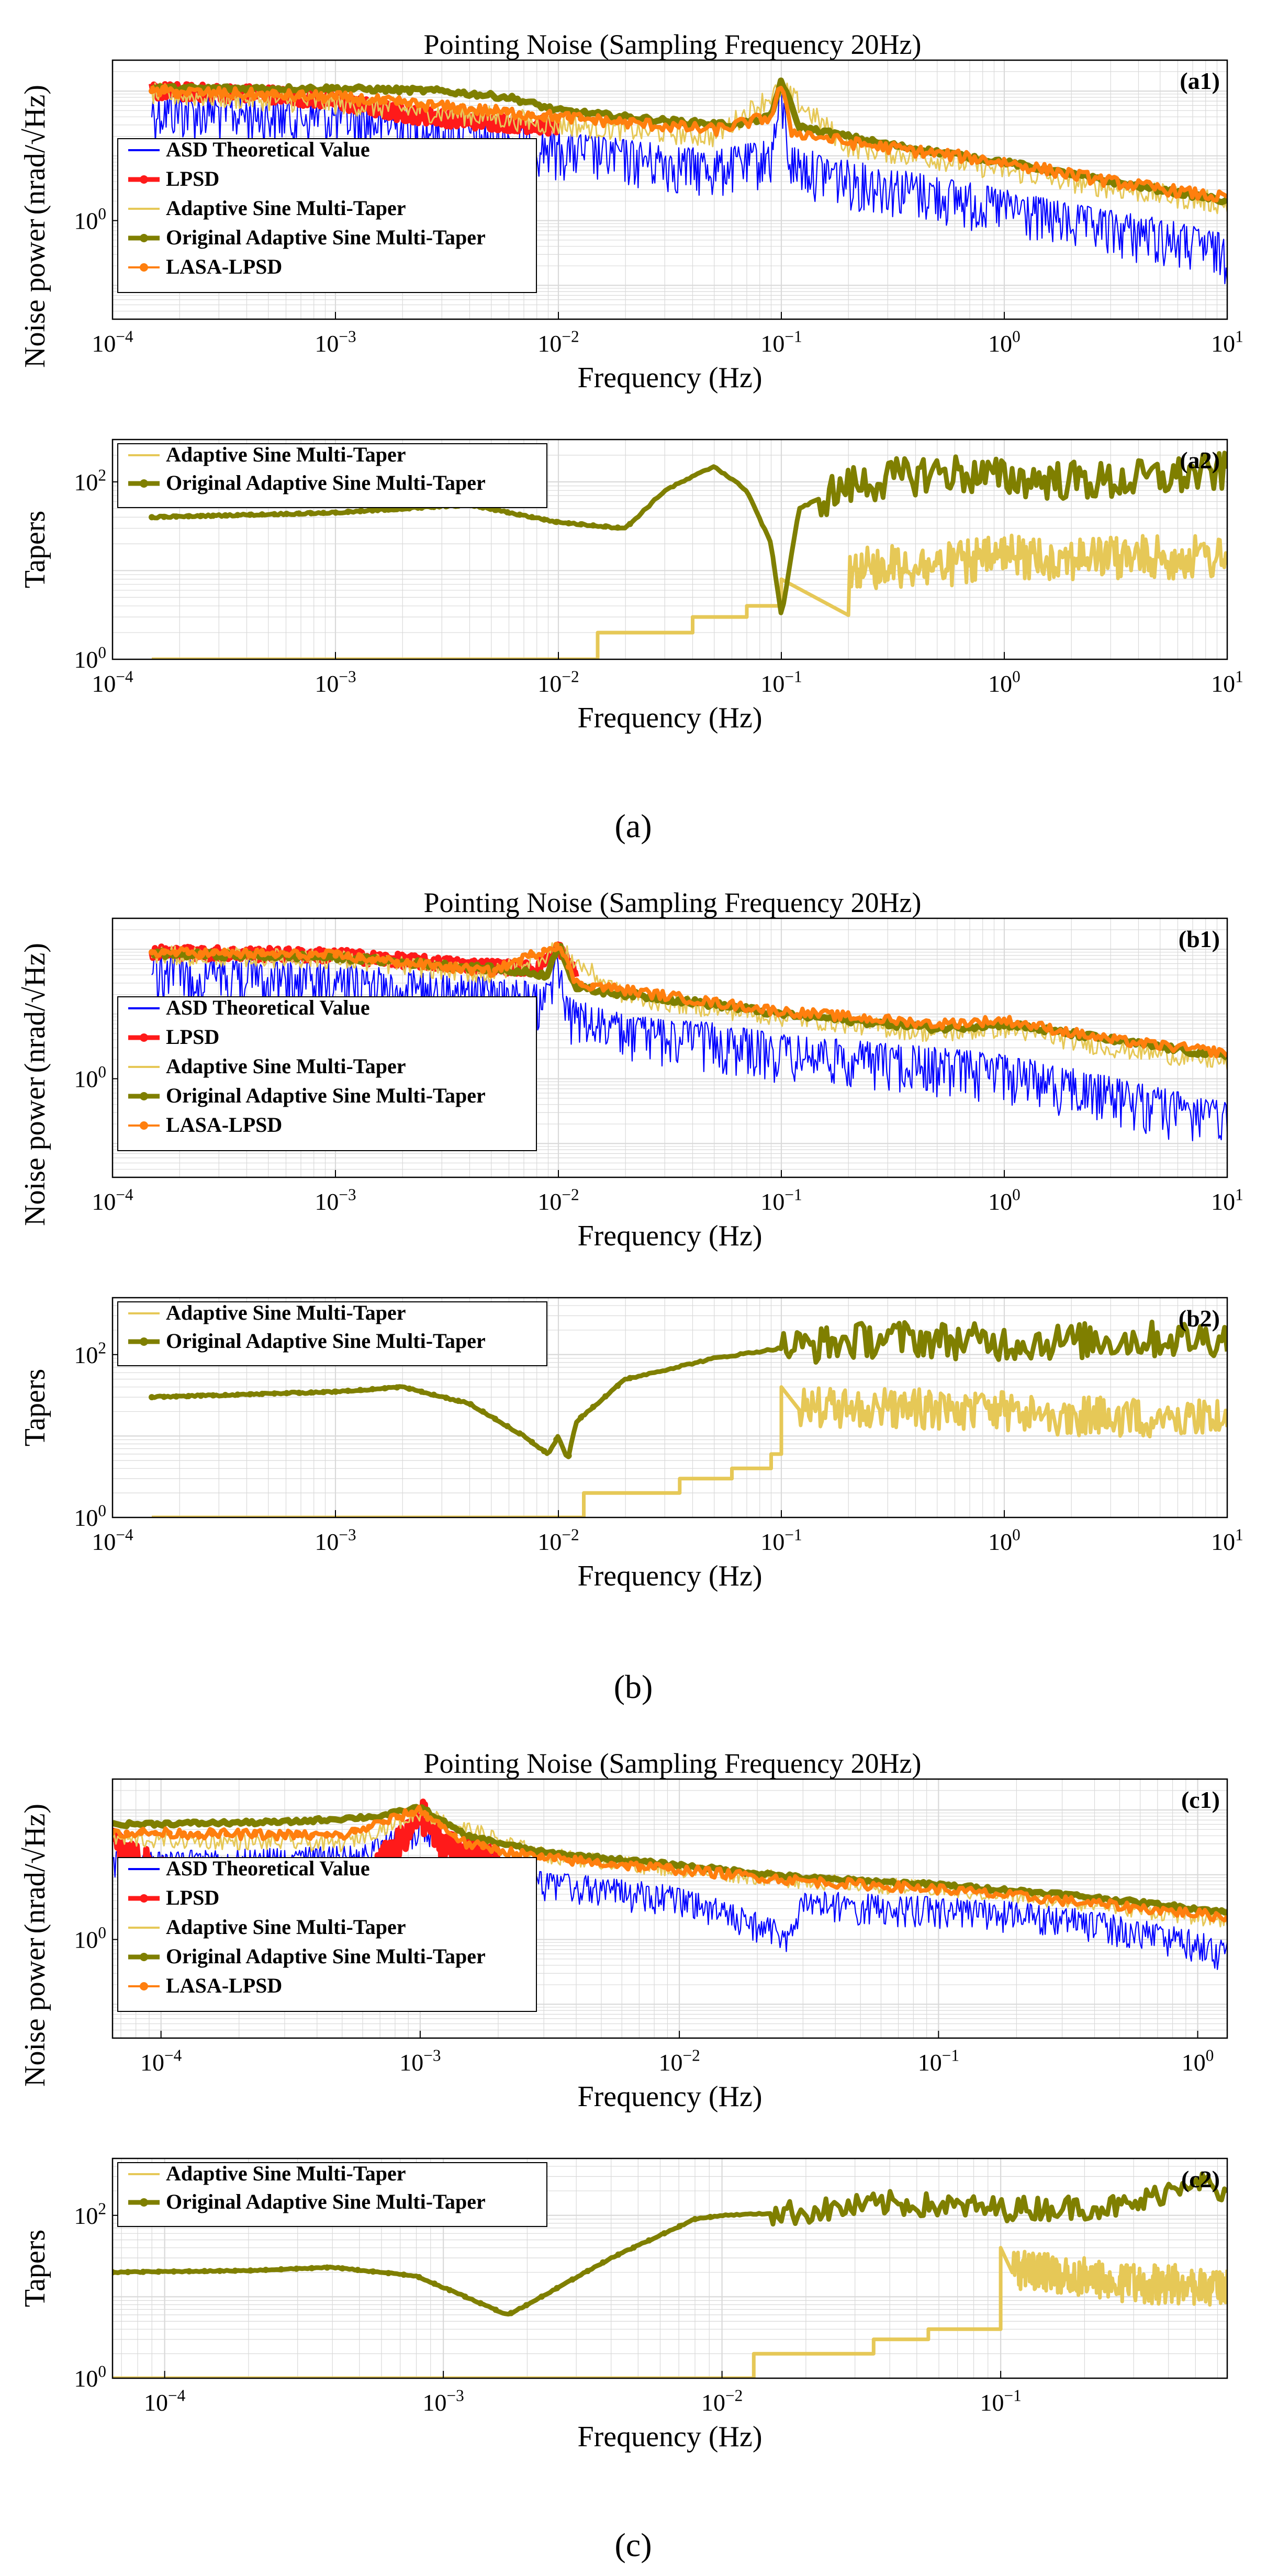 This screenshot has width=1267, height=2576. I want to click on y-axis-label-a1: Noise power(nrad/√Hz), so click(35, 226).